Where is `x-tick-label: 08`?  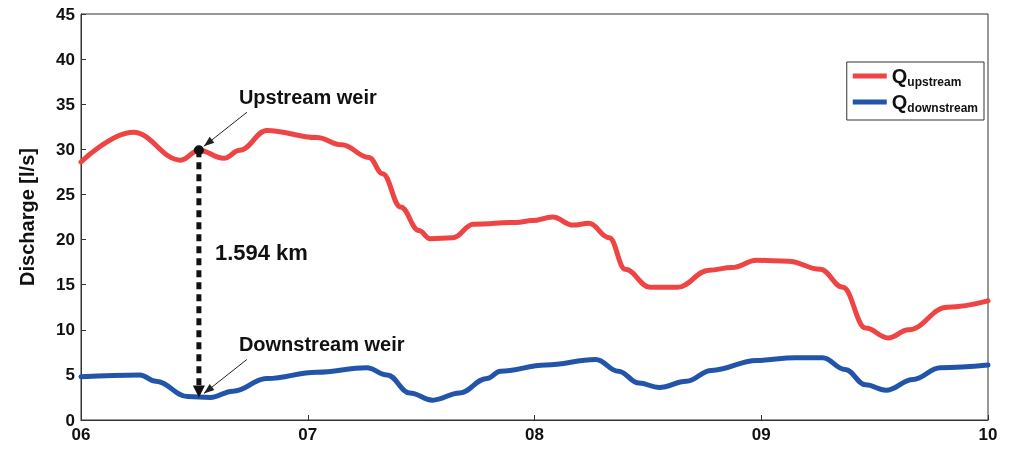 x-tick-label: 08 is located at coordinates (534, 434).